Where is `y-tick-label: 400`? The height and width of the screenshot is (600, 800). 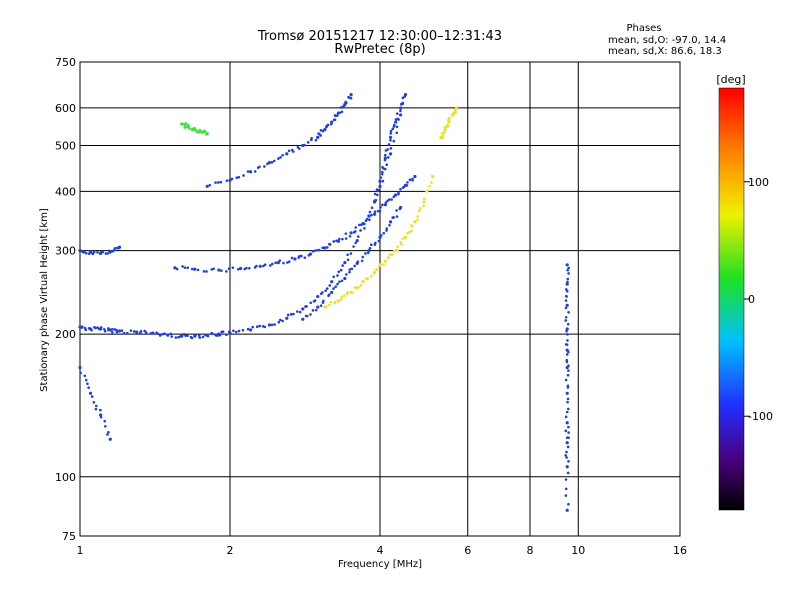 y-tick-label: 400 is located at coordinates (65, 191).